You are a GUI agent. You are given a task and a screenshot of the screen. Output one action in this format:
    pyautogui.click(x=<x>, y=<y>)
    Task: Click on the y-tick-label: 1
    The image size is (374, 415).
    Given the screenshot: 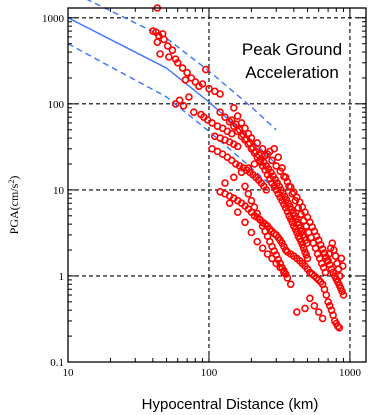 What is the action you would take?
    pyautogui.click(x=62, y=277)
    